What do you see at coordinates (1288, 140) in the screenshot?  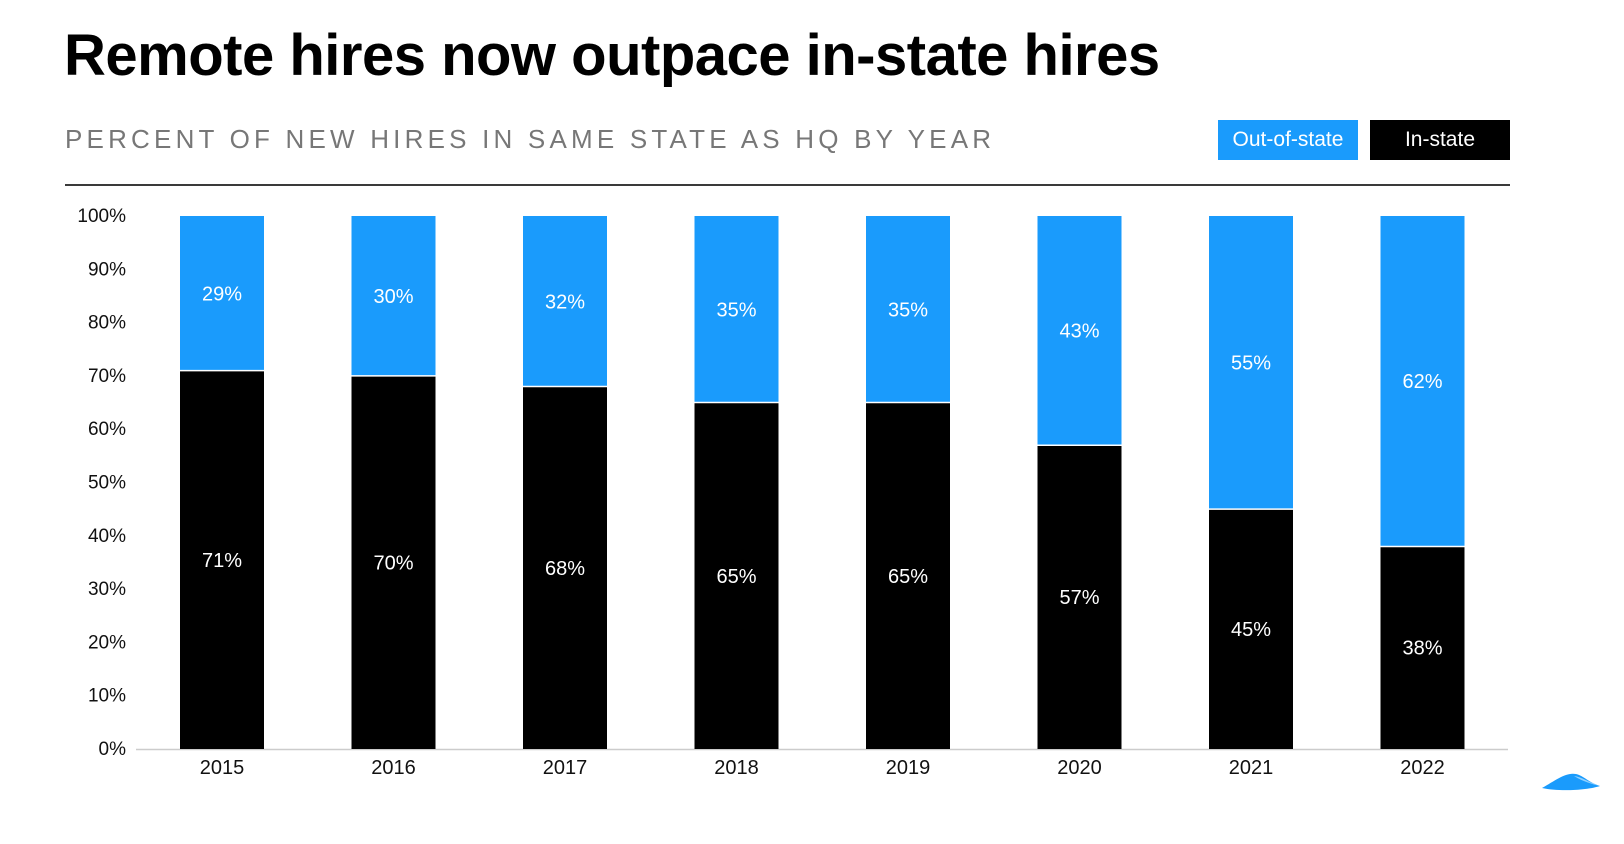 I see `legend-out-of-state: Out-of-state` at bounding box center [1288, 140].